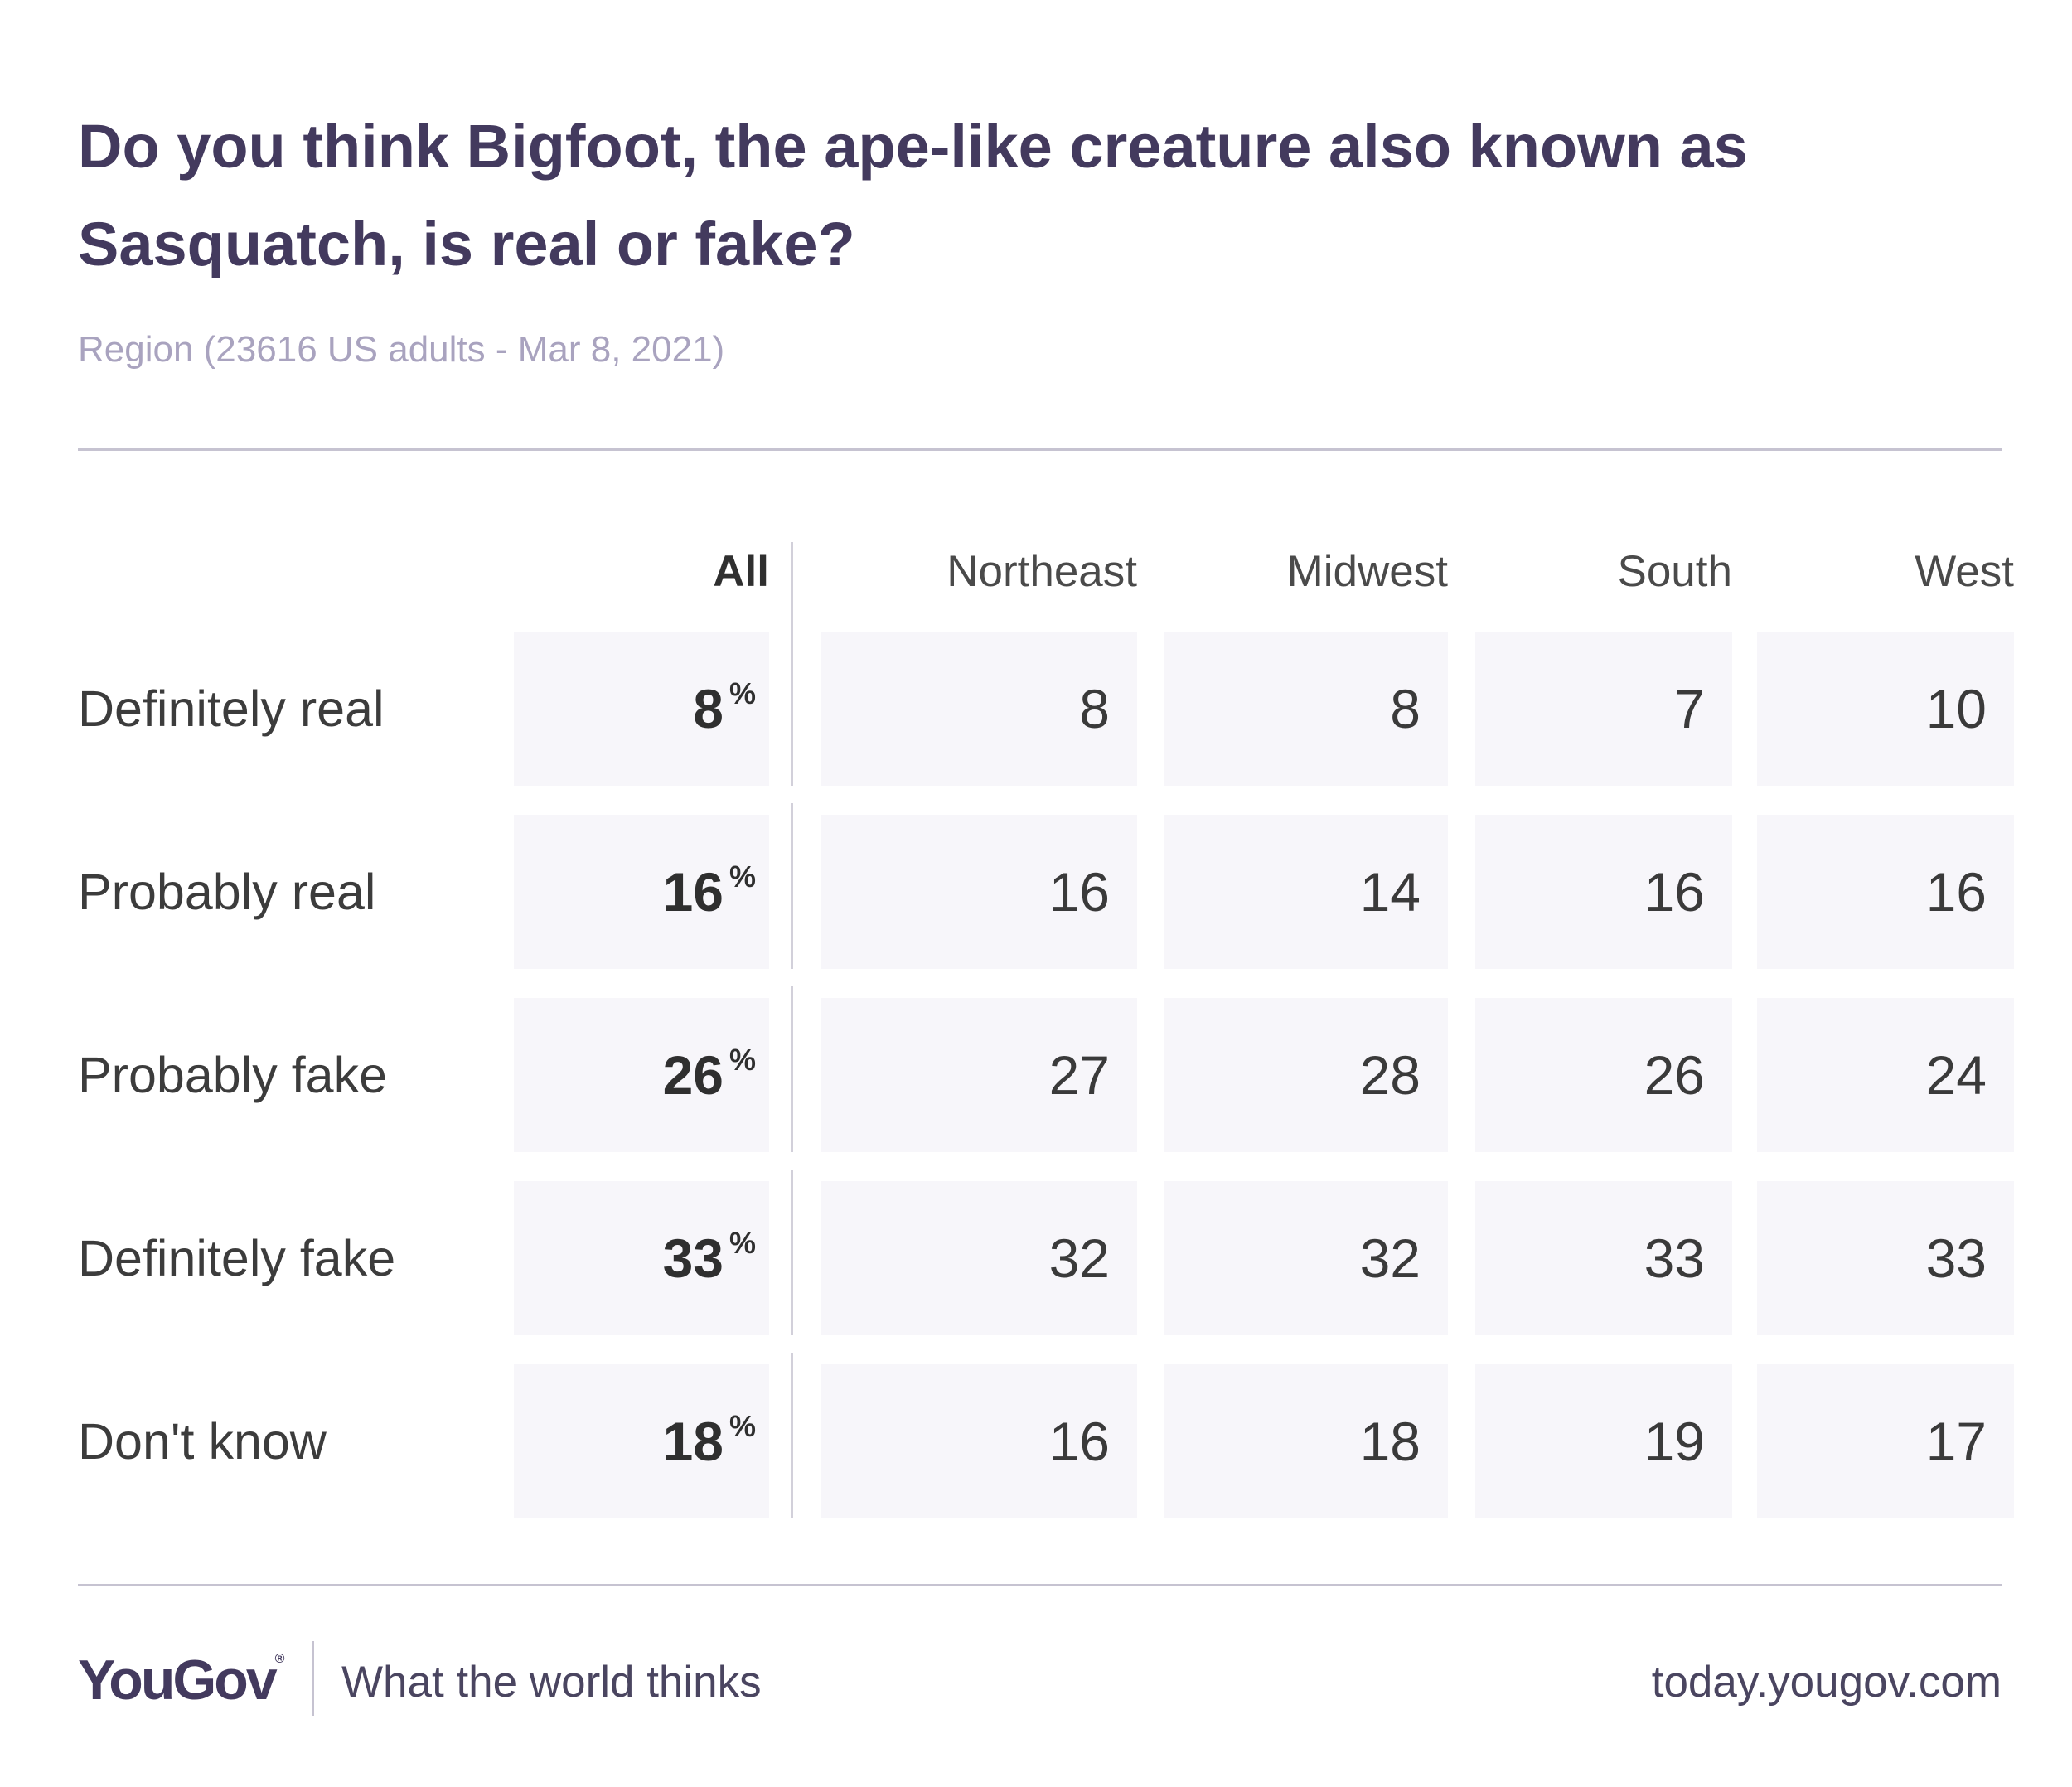  What do you see at coordinates (1040, 1585) in the screenshot?
I see `bottom-divider` at bounding box center [1040, 1585].